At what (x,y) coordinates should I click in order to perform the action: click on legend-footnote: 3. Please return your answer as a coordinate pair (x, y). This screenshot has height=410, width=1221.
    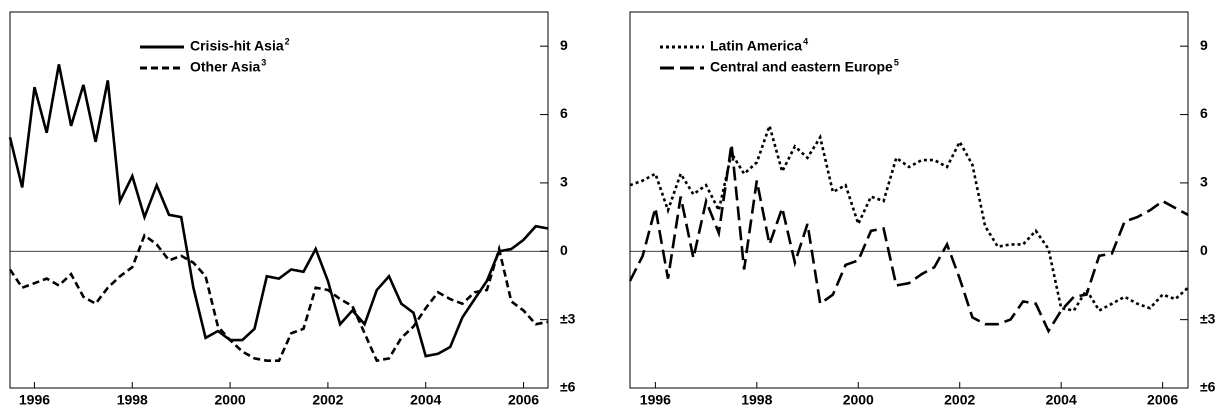
    Looking at the image, I should click on (263, 62).